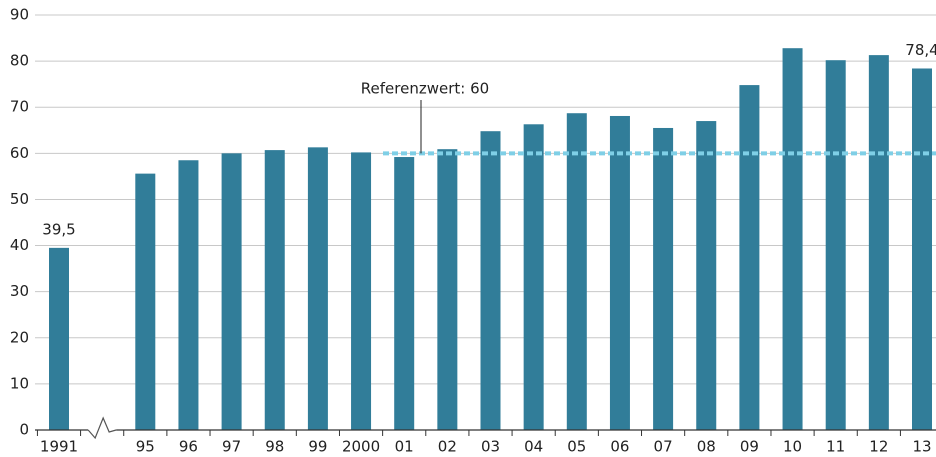 This screenshot has height=457, width=936. Describe the element at coordinates (24, 430) in the screenshot. I see `y-tick-label: 0` at that location.